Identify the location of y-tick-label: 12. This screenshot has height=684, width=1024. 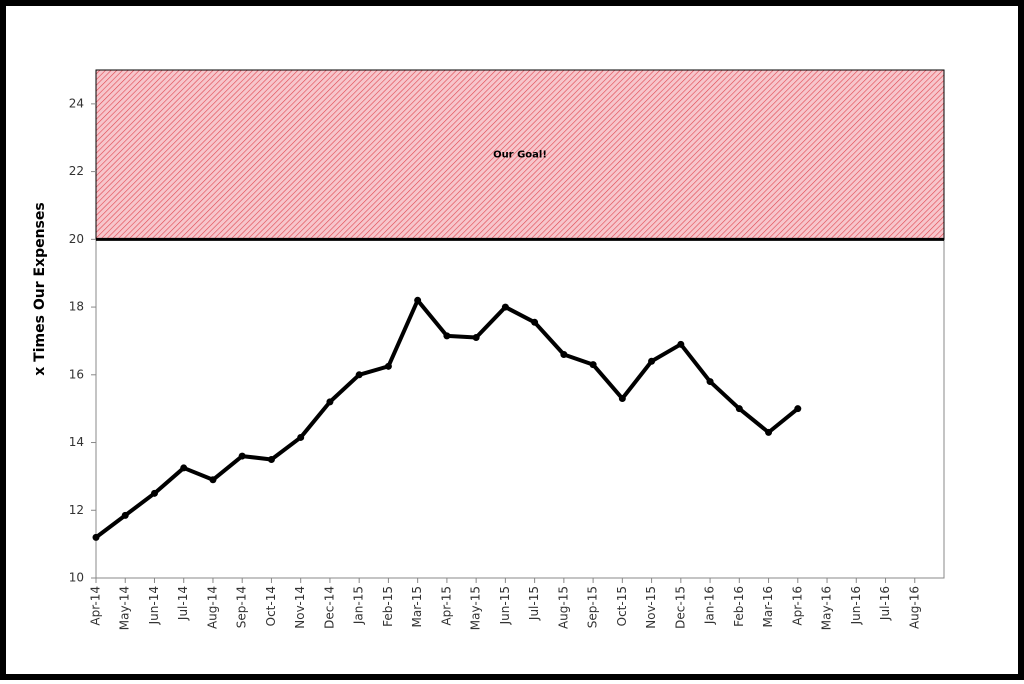
(76, 510).